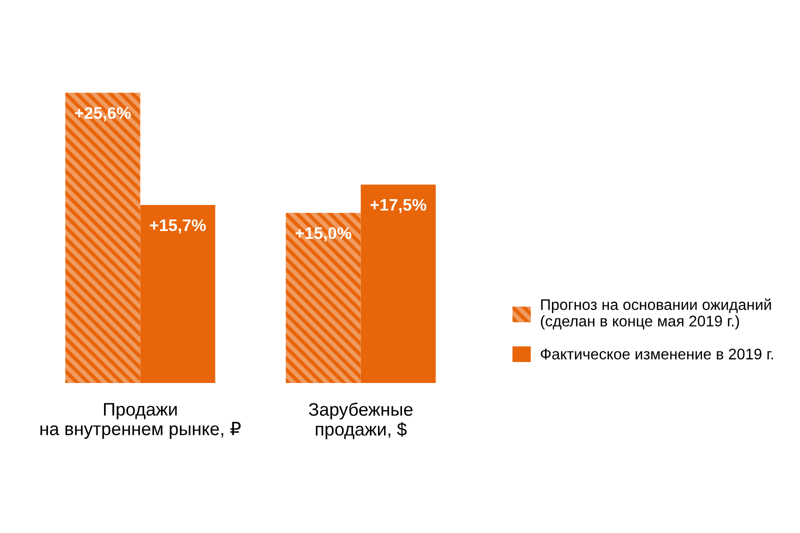 Image resolution: width=800 pixels, height=533 pixels. What do you see at coordinates (360, 421) in the screenshot?
I see `x-tick-label: Зарубежные продажи, $` at bounding box center [360, 421].